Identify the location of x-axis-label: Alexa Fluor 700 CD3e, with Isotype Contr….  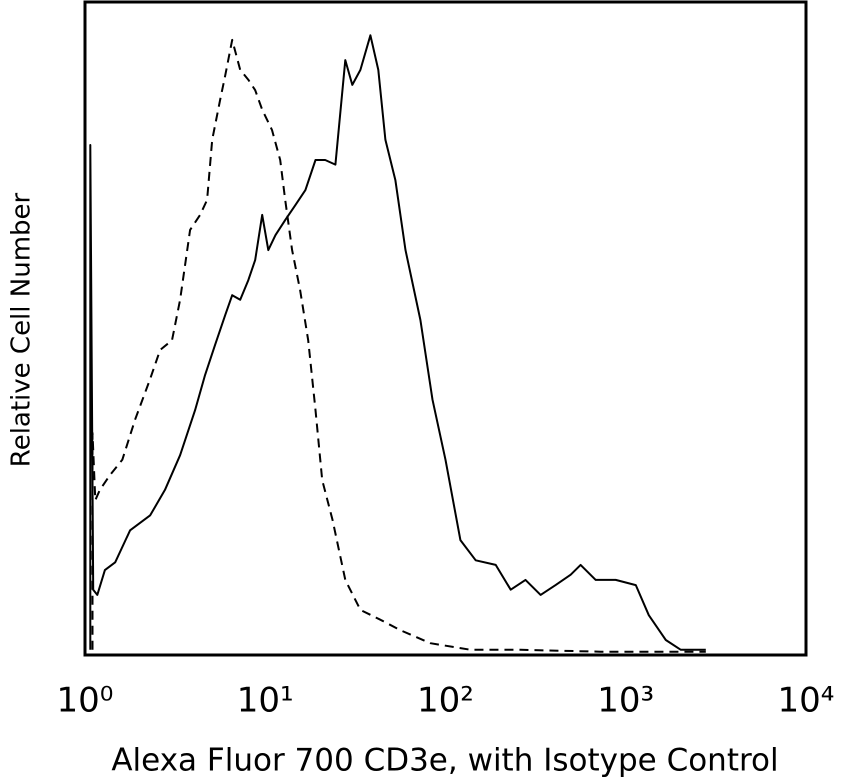
(444, 761).